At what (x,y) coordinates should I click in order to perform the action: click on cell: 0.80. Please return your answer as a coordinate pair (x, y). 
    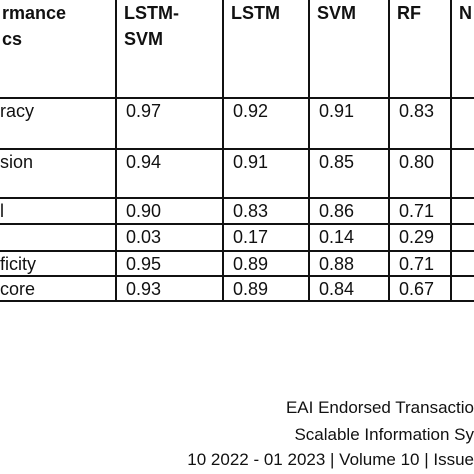
    Looking at the image, I should click on (417, 162).